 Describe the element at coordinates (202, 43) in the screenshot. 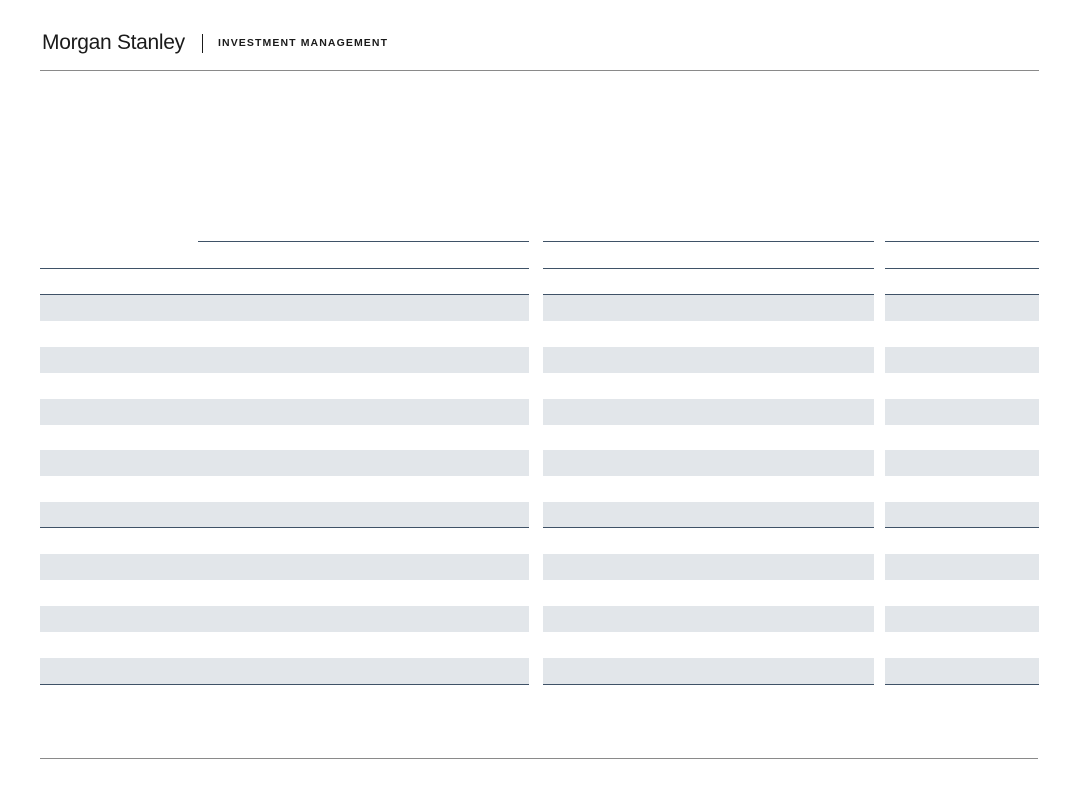

I see `logo-divider` at that location.